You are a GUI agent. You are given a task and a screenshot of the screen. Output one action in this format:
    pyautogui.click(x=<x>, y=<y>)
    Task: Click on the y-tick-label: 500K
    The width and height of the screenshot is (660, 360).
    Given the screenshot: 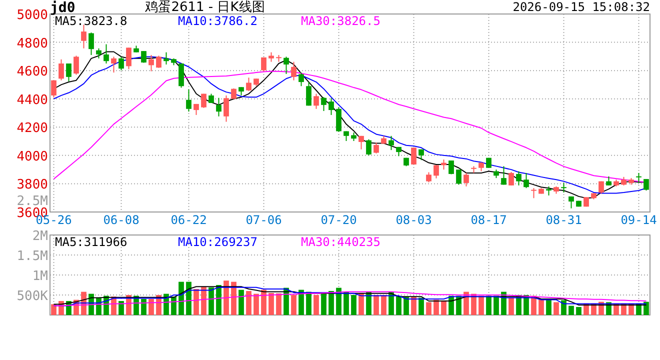 What is the action you would take?
    pyautogui.click(x=32, y=296)
    